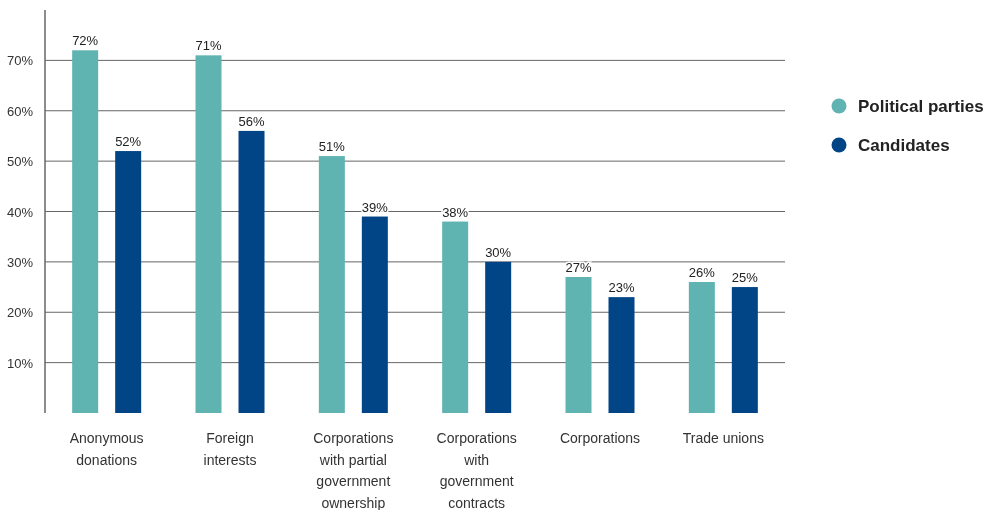  Describe the element at coordinates (208, 46) in the screenshot. I see `data-label: 71%` at that location.